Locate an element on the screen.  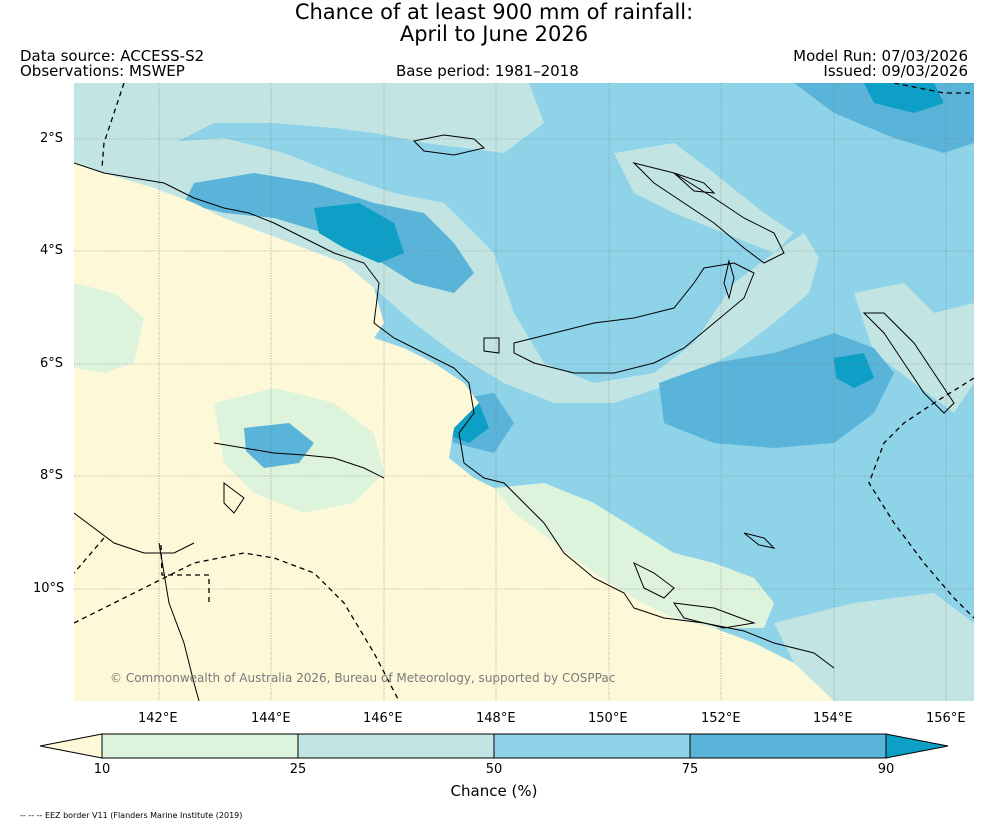
chance-above-90-area-north is located at coordinates (904, 98).